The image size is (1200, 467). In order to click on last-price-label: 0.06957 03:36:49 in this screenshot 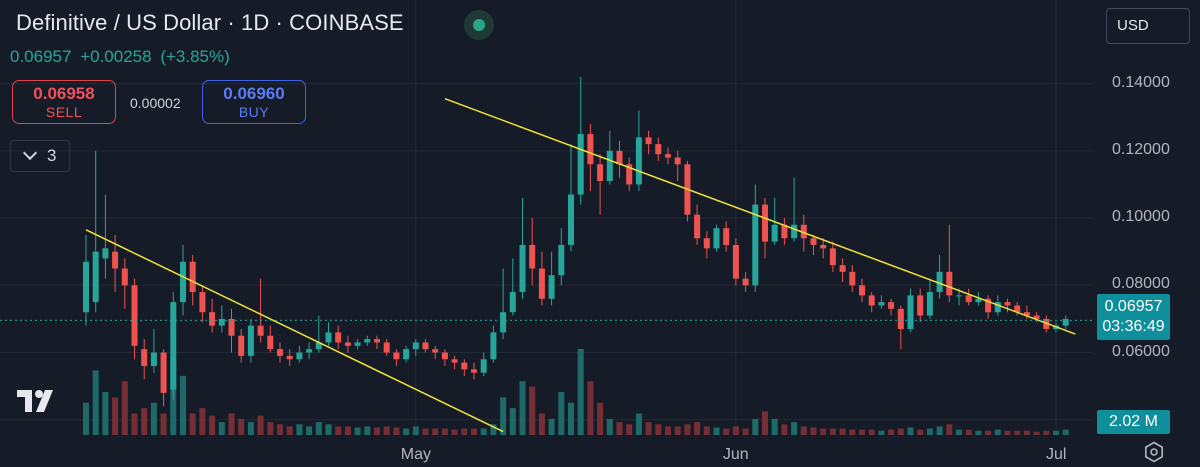, I will do `click(1133, 317)`.